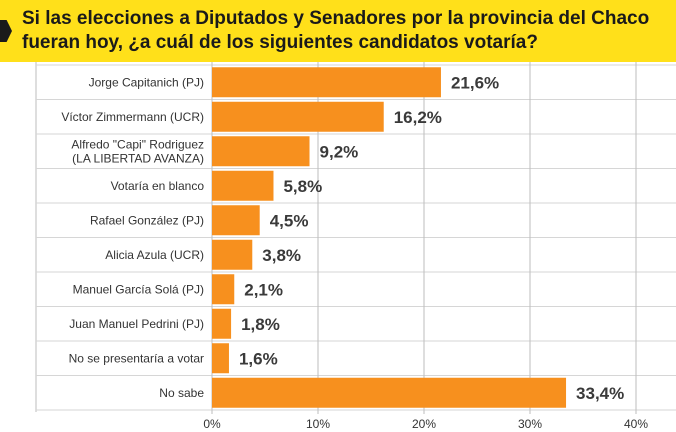 Image resolution: width=676 pixels, height=432 pixels. Describe the element at coordinates (137, 144) in the screenshot. I see `category-label: Alfredo "Capi" Rodriguez` at that location.